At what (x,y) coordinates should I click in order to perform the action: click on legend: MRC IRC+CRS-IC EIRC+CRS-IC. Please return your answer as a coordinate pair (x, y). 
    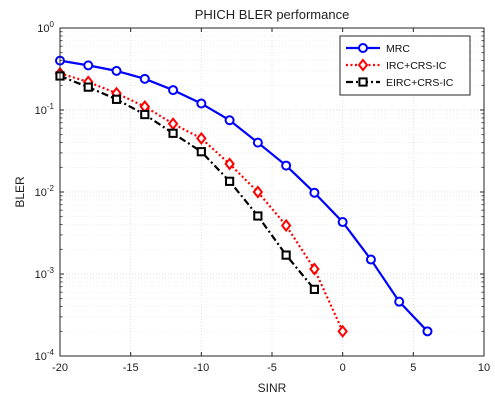
    Looking at the image, I should click on (405, 65).